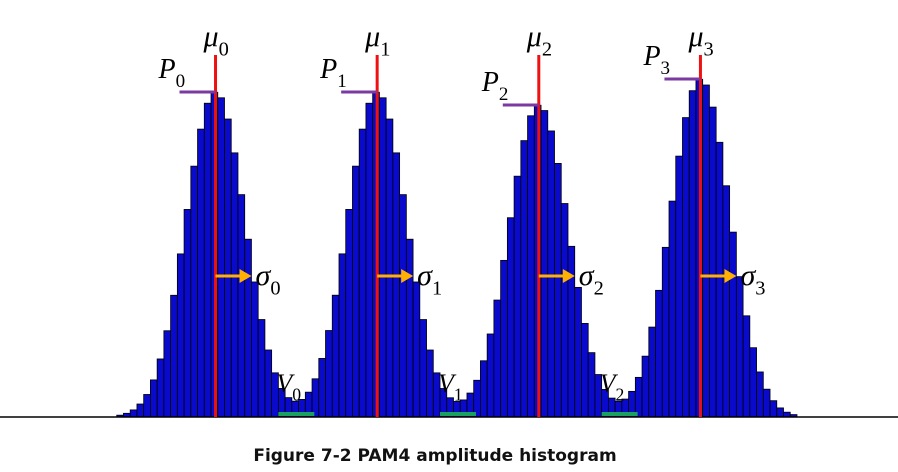 This screenshot has height=472, width=898. What do you see at coordinates (495, 86) in the screenshot?
I see `peak-label-2: P2` at bounding box center [495, 86].